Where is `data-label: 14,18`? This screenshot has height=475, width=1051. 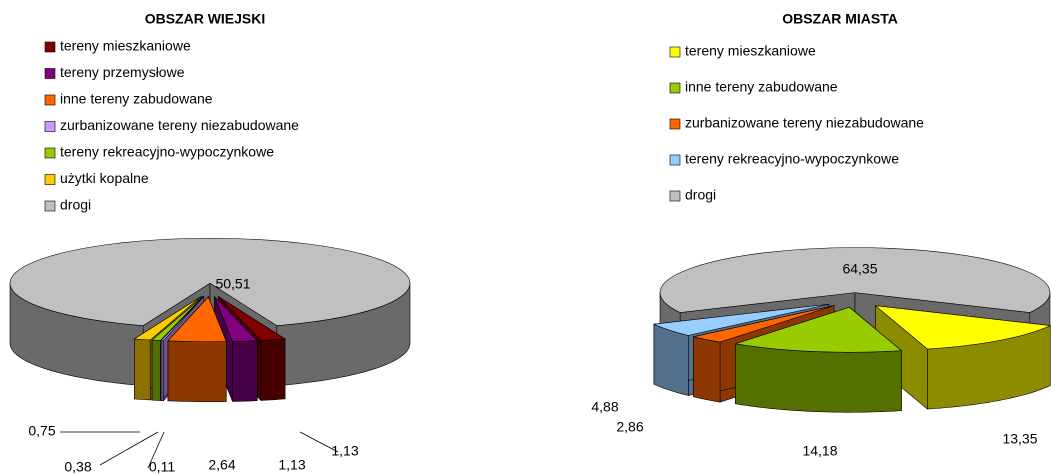
data-label: 14,18 is located at coordinates (819, 451).